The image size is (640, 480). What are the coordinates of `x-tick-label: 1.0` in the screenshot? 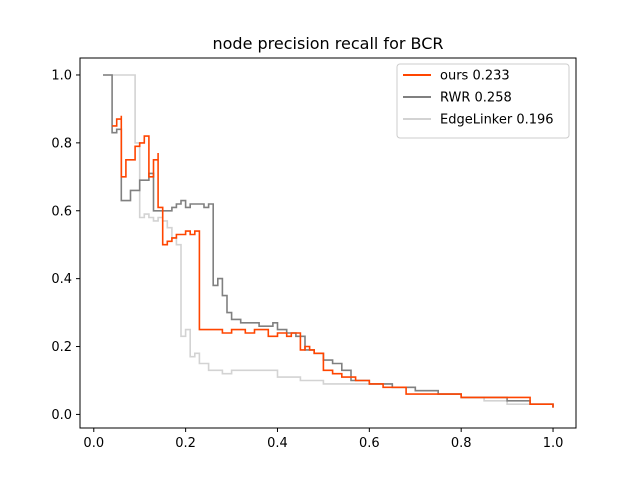 It's located at (553, 443).